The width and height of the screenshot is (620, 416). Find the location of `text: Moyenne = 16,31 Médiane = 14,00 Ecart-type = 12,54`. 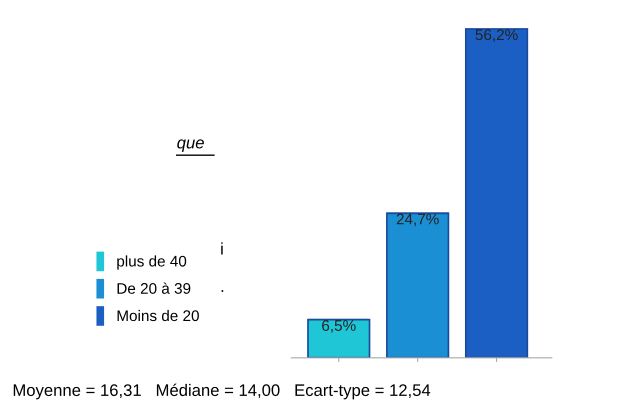

text: Moyenne = 16,31 Médiane = 14,00 Ecart-type = 12,54 is located at coordinates (222, 392).